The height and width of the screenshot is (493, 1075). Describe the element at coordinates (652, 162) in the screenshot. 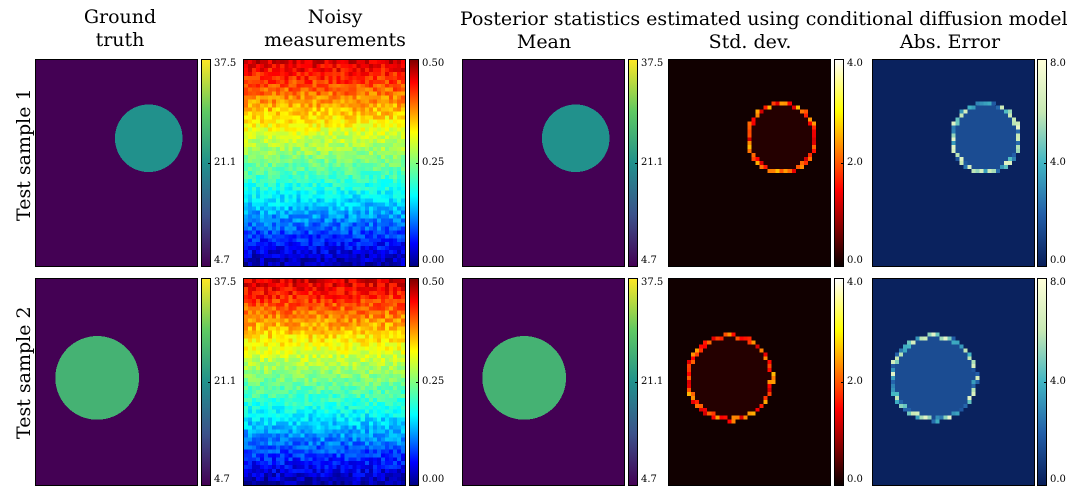

I see `colorbar-tick-label: 21.1` at that location.